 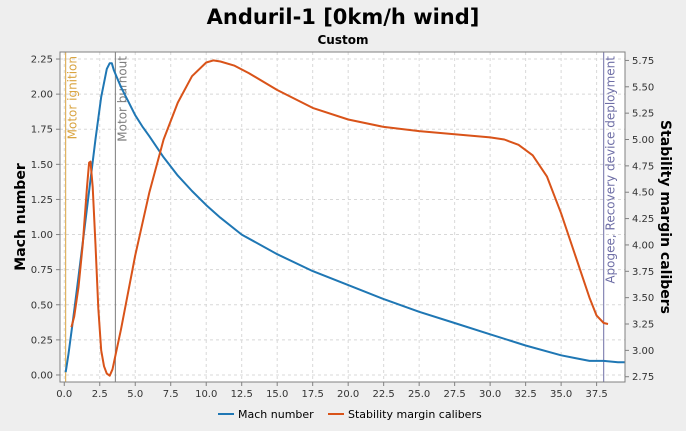 What do you see at coordinates (525, 394) in the screenshot?
I see `x-tick-label: 32.5` at bounding box center [525, 394].